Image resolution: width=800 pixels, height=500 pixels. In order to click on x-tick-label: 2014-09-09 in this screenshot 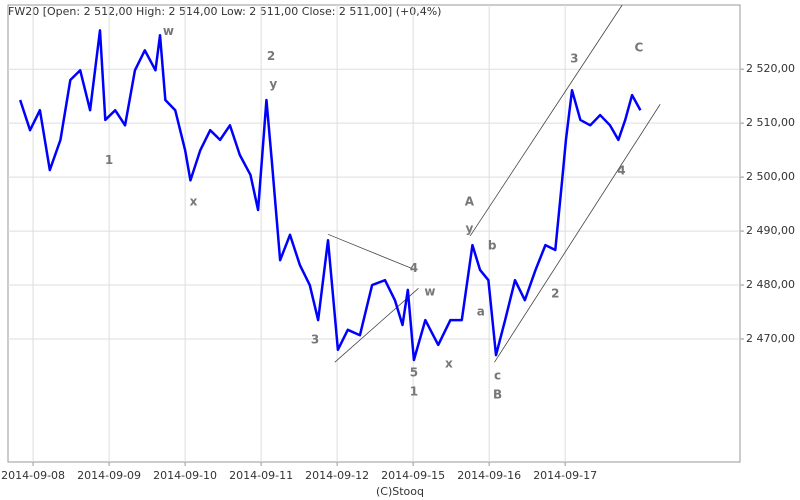, I will do `click(109, 475)`.